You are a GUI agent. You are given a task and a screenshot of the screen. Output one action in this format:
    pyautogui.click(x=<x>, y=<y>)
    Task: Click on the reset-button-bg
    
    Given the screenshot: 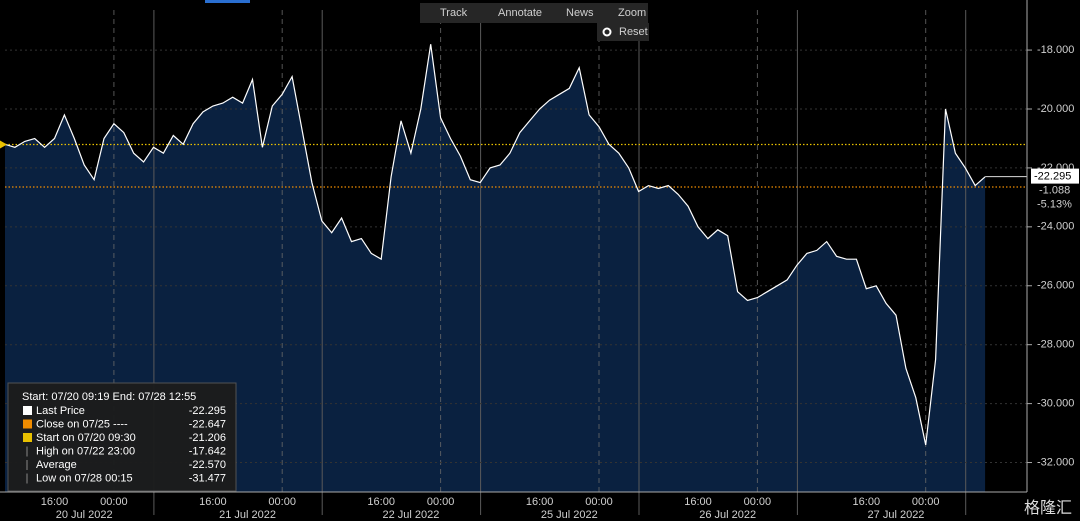 What is the action you would take?
    pyautogui.click(x=623, y=32)
    